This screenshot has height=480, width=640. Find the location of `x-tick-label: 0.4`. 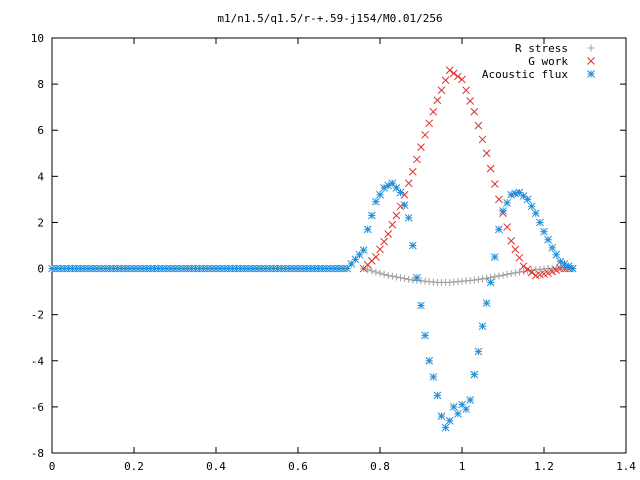

x-tick-label: 0.4 is located at coordinates (216, 466).